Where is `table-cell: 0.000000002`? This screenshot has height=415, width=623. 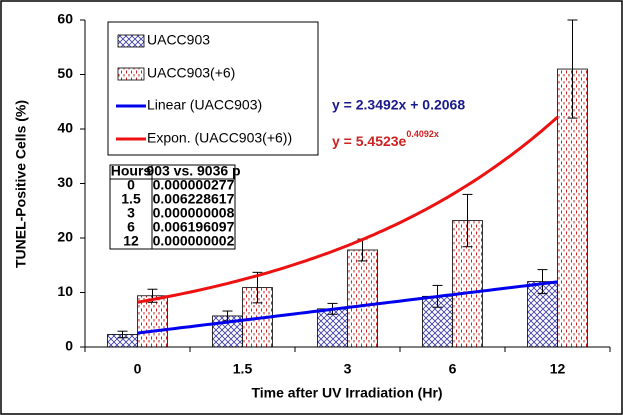
table-cell: 0.000000002 is located at coordinates (194, 241).